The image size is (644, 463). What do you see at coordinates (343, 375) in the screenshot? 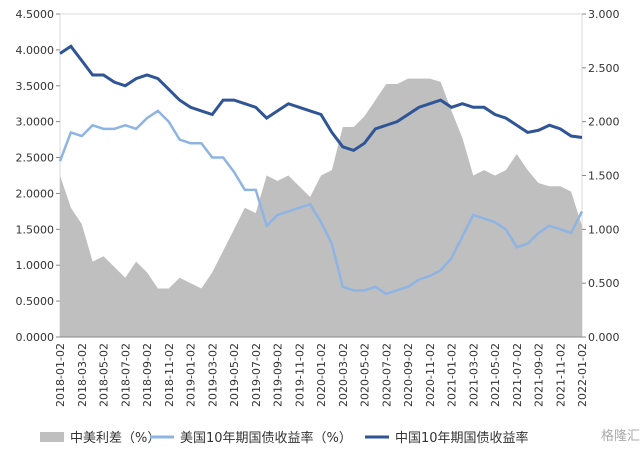
I see `x-tick-label: 2020-03-02` at bounding box center [343, 375].